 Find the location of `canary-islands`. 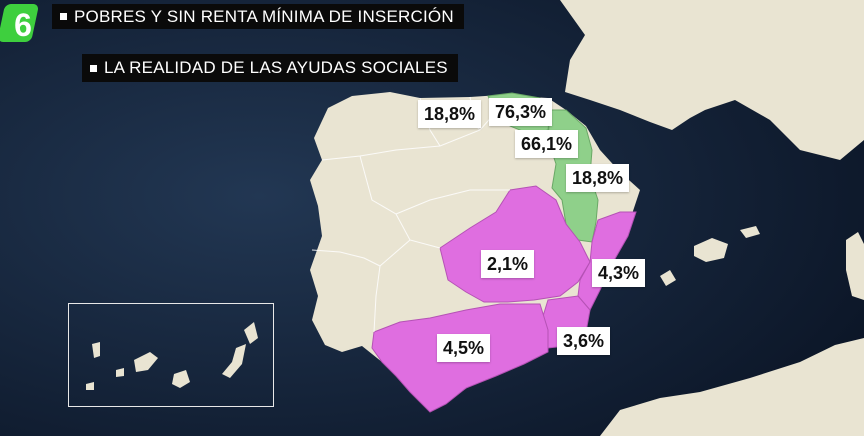

canary-islands is located at coordinates (172, 356).